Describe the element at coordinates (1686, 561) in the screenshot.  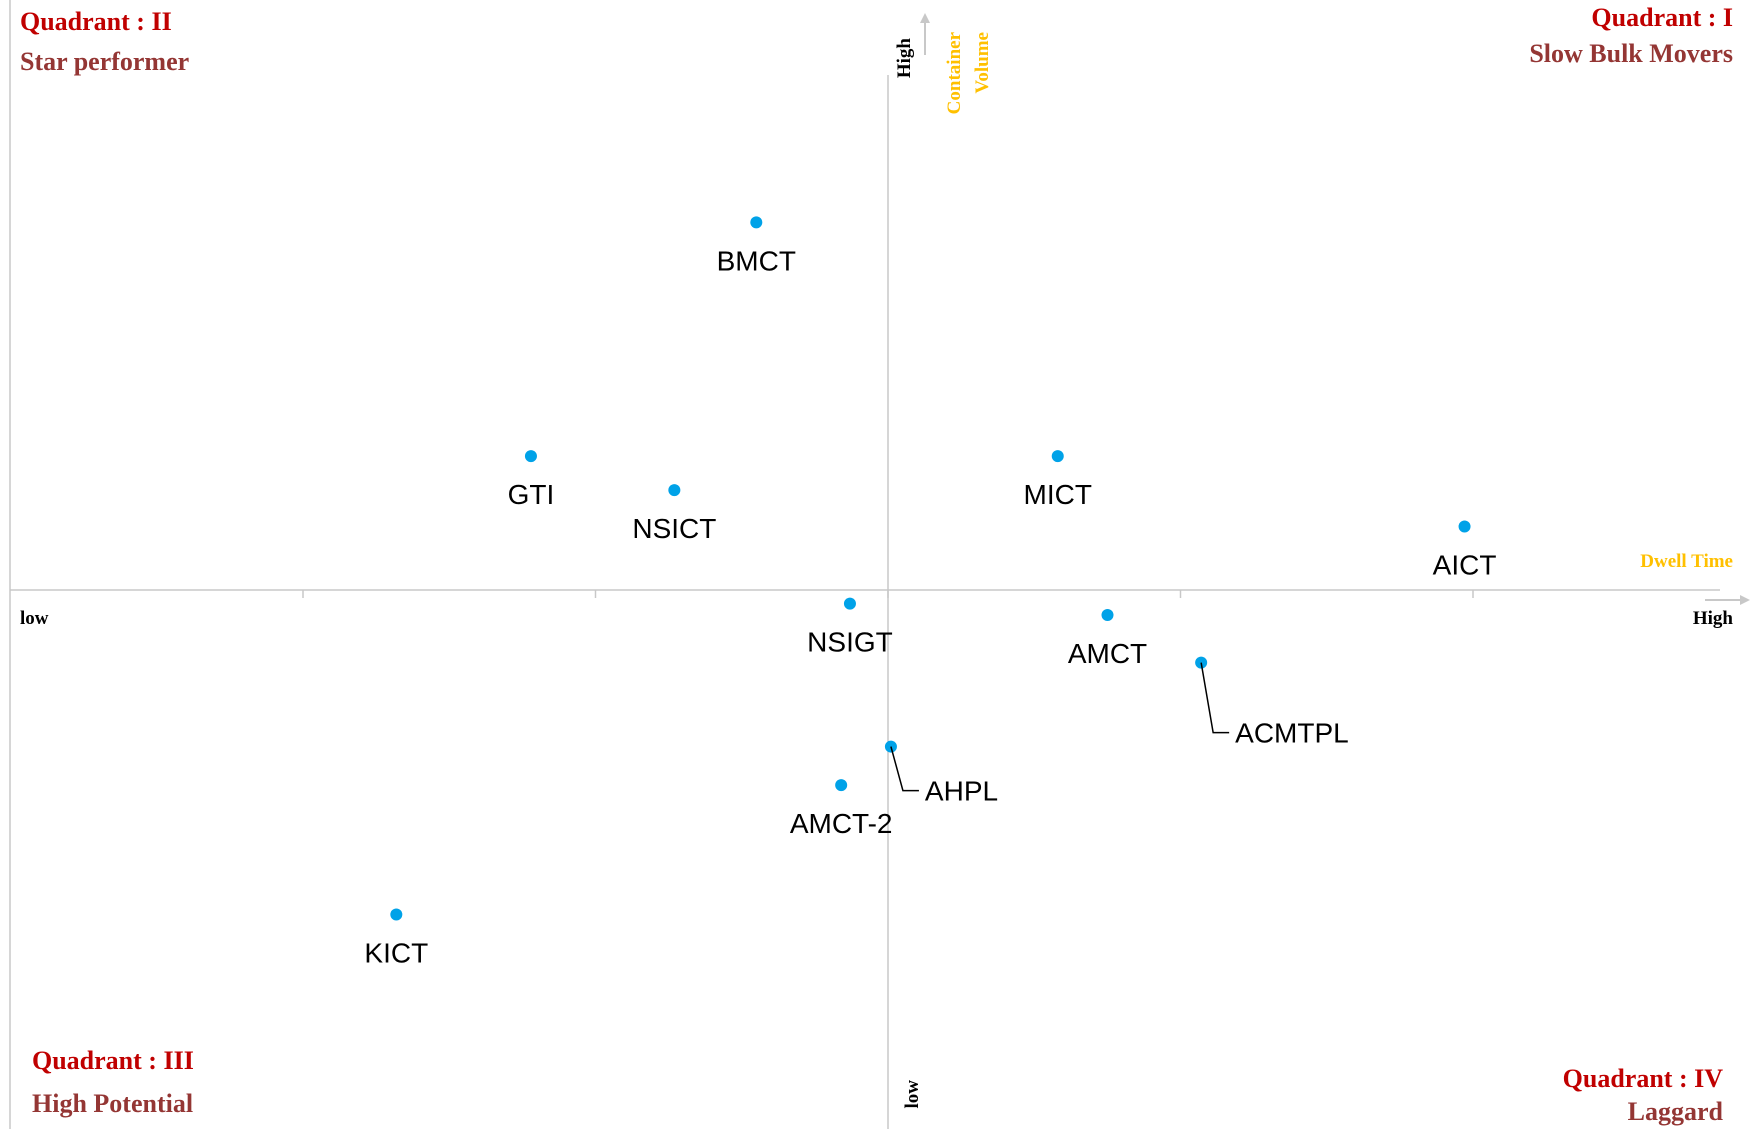
I see `x-axis-name: Dwell Time` at that location.